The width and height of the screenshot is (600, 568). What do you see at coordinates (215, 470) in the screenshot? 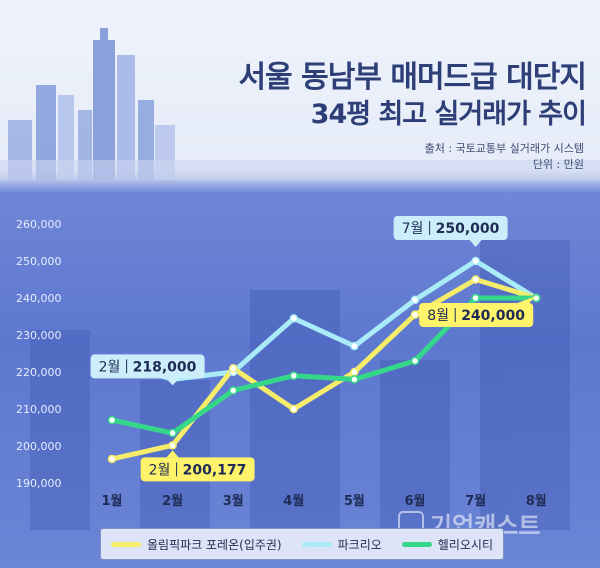
I see `callout-value: 200,177` at bounding box center [215, 470].